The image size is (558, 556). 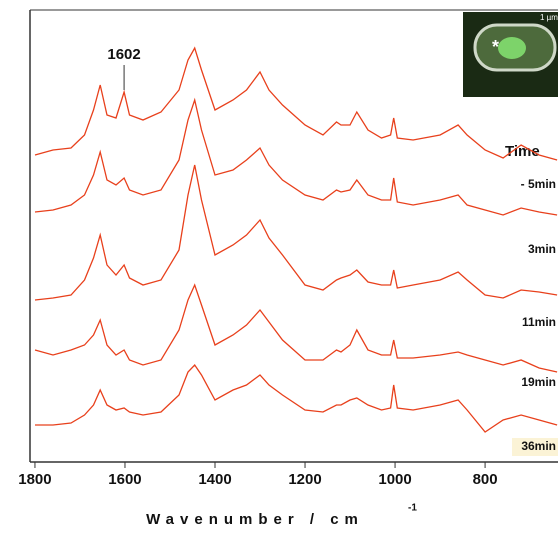 What do you see at coordinates (542, 249) in the screenshot?
I see `legend-label: 3min` at bounding box center [542, 249].